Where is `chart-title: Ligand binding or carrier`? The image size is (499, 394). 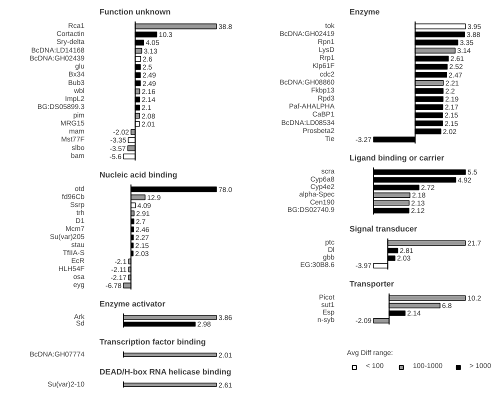
chart-title: Ligand binding or carrier is located at coordinates (397, 158).